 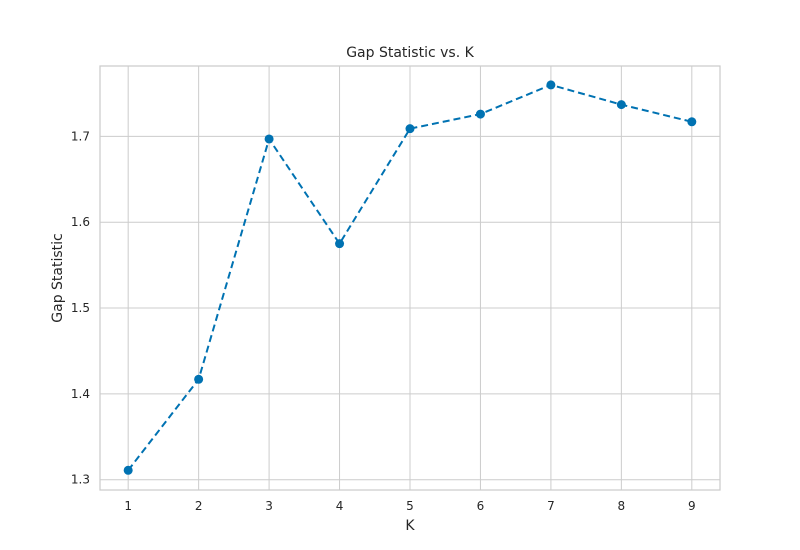 What do you see at coordinates (80, 480) in the screenshot?
I see `y-tick-label: 1.3` at bounding box center [80, 480].